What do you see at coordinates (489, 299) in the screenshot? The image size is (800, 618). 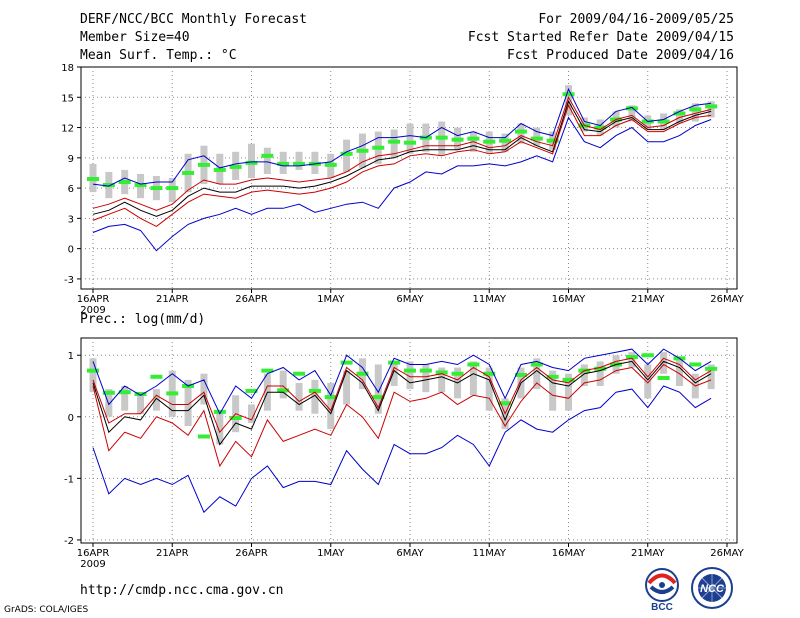 I see `temperature-xtick-label: 11MAY` at bounding box center [489, 299].